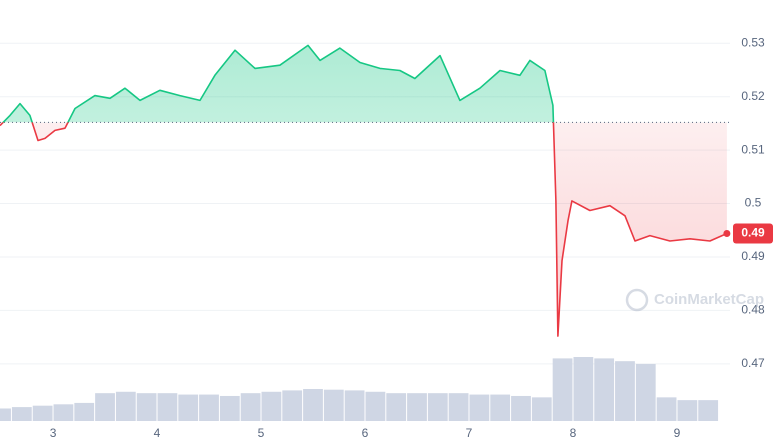  I want to click on watermark: CoinMarketCap, so click(694, 300).